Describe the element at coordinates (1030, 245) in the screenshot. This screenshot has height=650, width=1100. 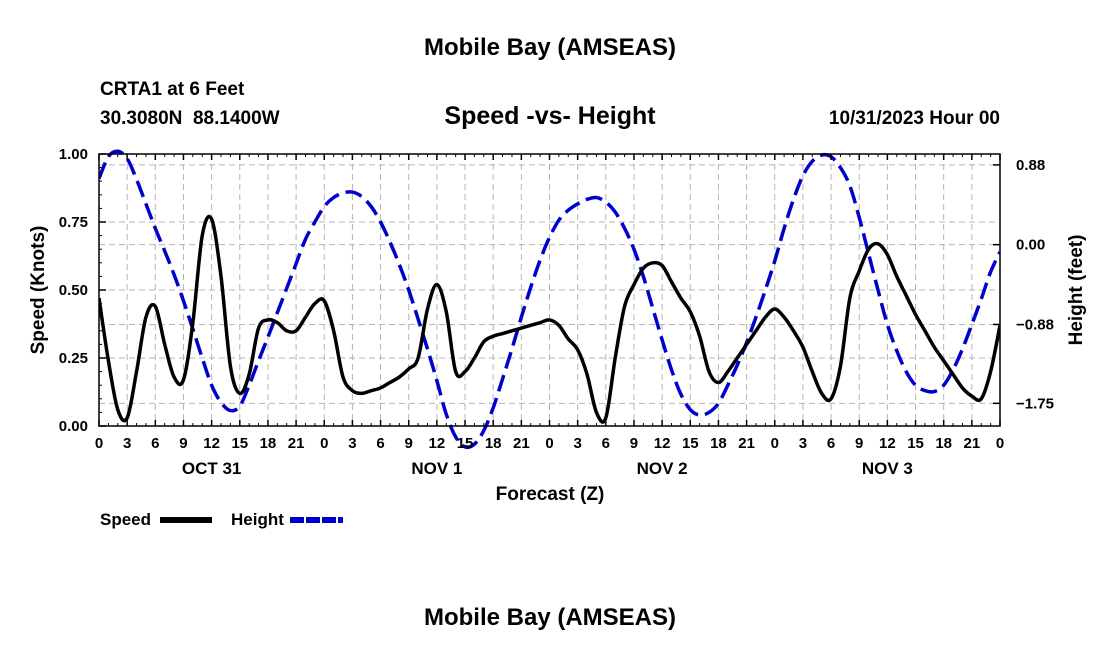
I see `right-tick-label: 0.00` at that location.